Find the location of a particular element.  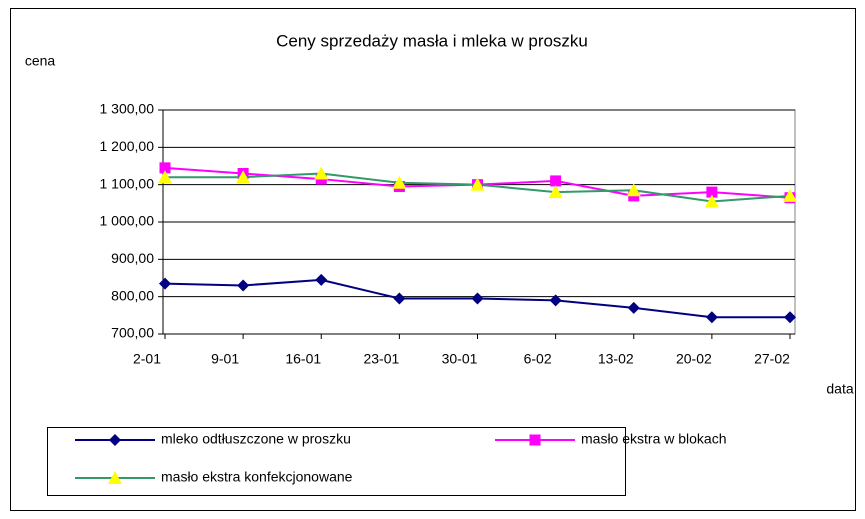

x-tick-label: 9-01 is located at coordinates (225, 359).